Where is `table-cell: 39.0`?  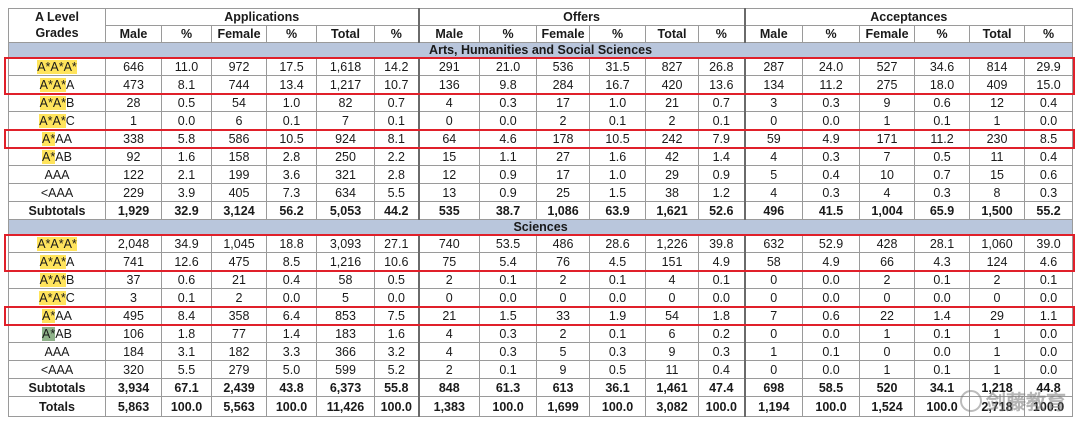 table-cell: 39.0 is located at coordinates (1049, 243).